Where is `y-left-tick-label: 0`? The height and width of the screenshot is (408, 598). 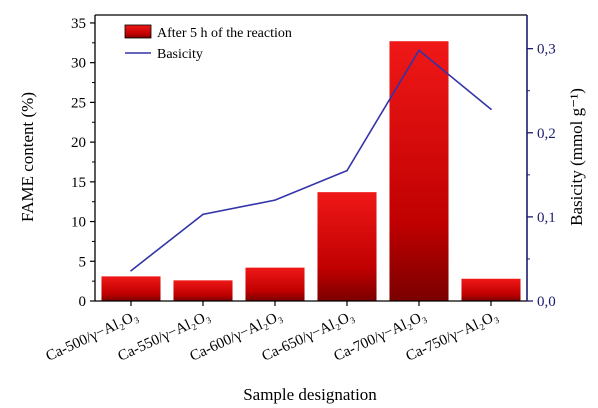 y-left-tick-label: 0 is located at coordinates (83, 302).